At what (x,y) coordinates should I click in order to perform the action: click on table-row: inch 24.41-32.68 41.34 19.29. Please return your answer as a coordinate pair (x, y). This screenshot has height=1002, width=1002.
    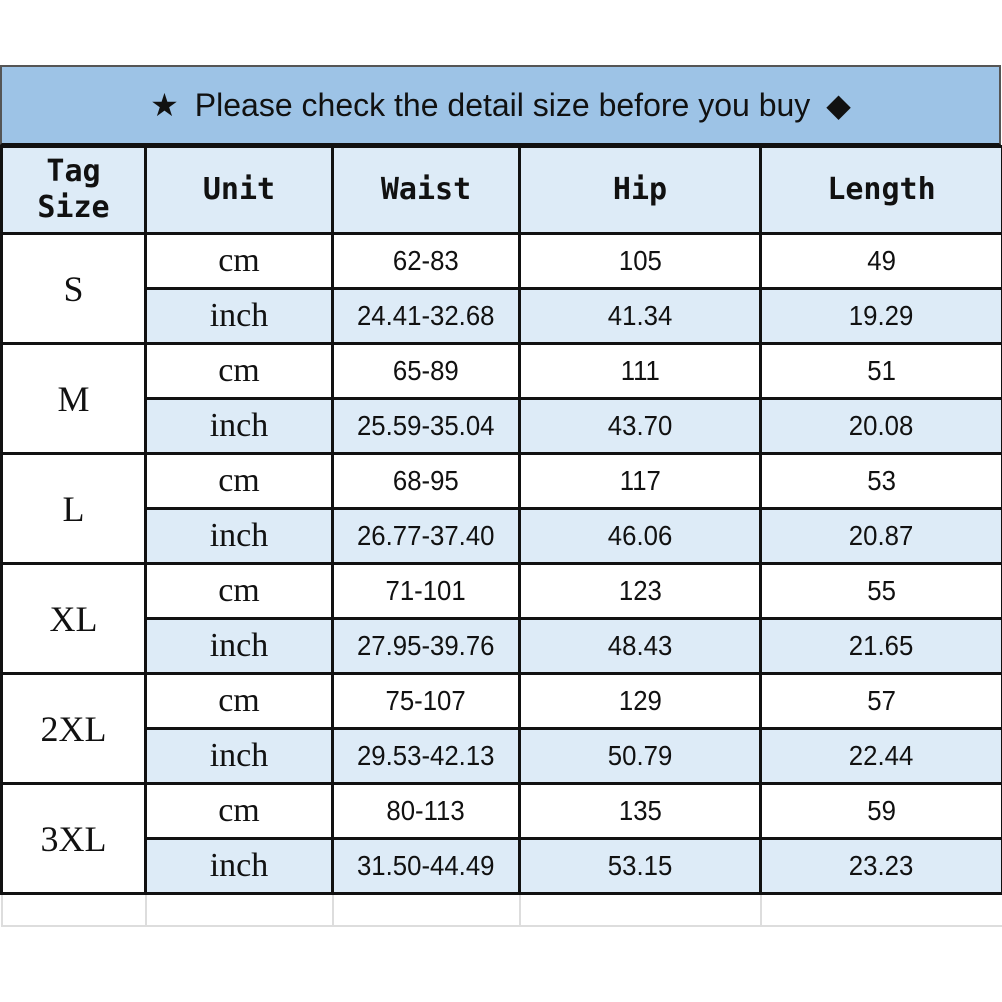
    Looking at the image, I should click on (502, 316).